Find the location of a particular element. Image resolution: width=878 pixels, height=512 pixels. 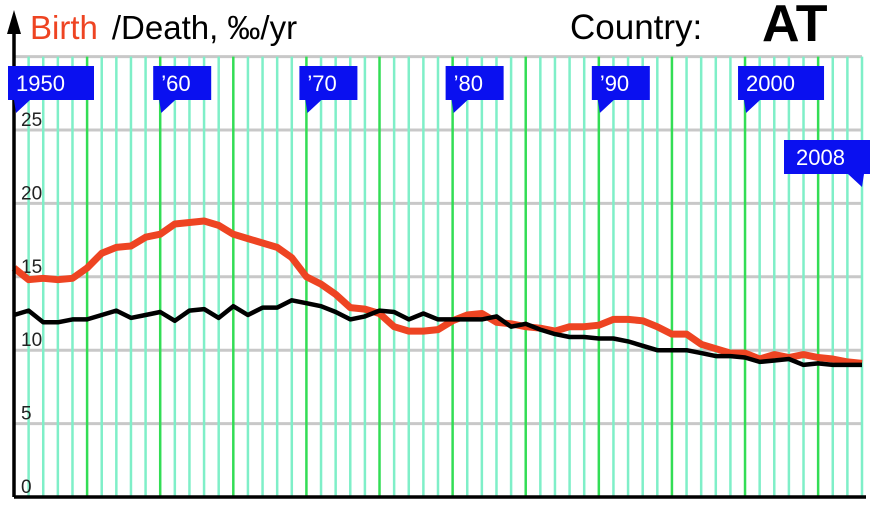

y-tick-label: 0 is located at coordinates (26, 487).